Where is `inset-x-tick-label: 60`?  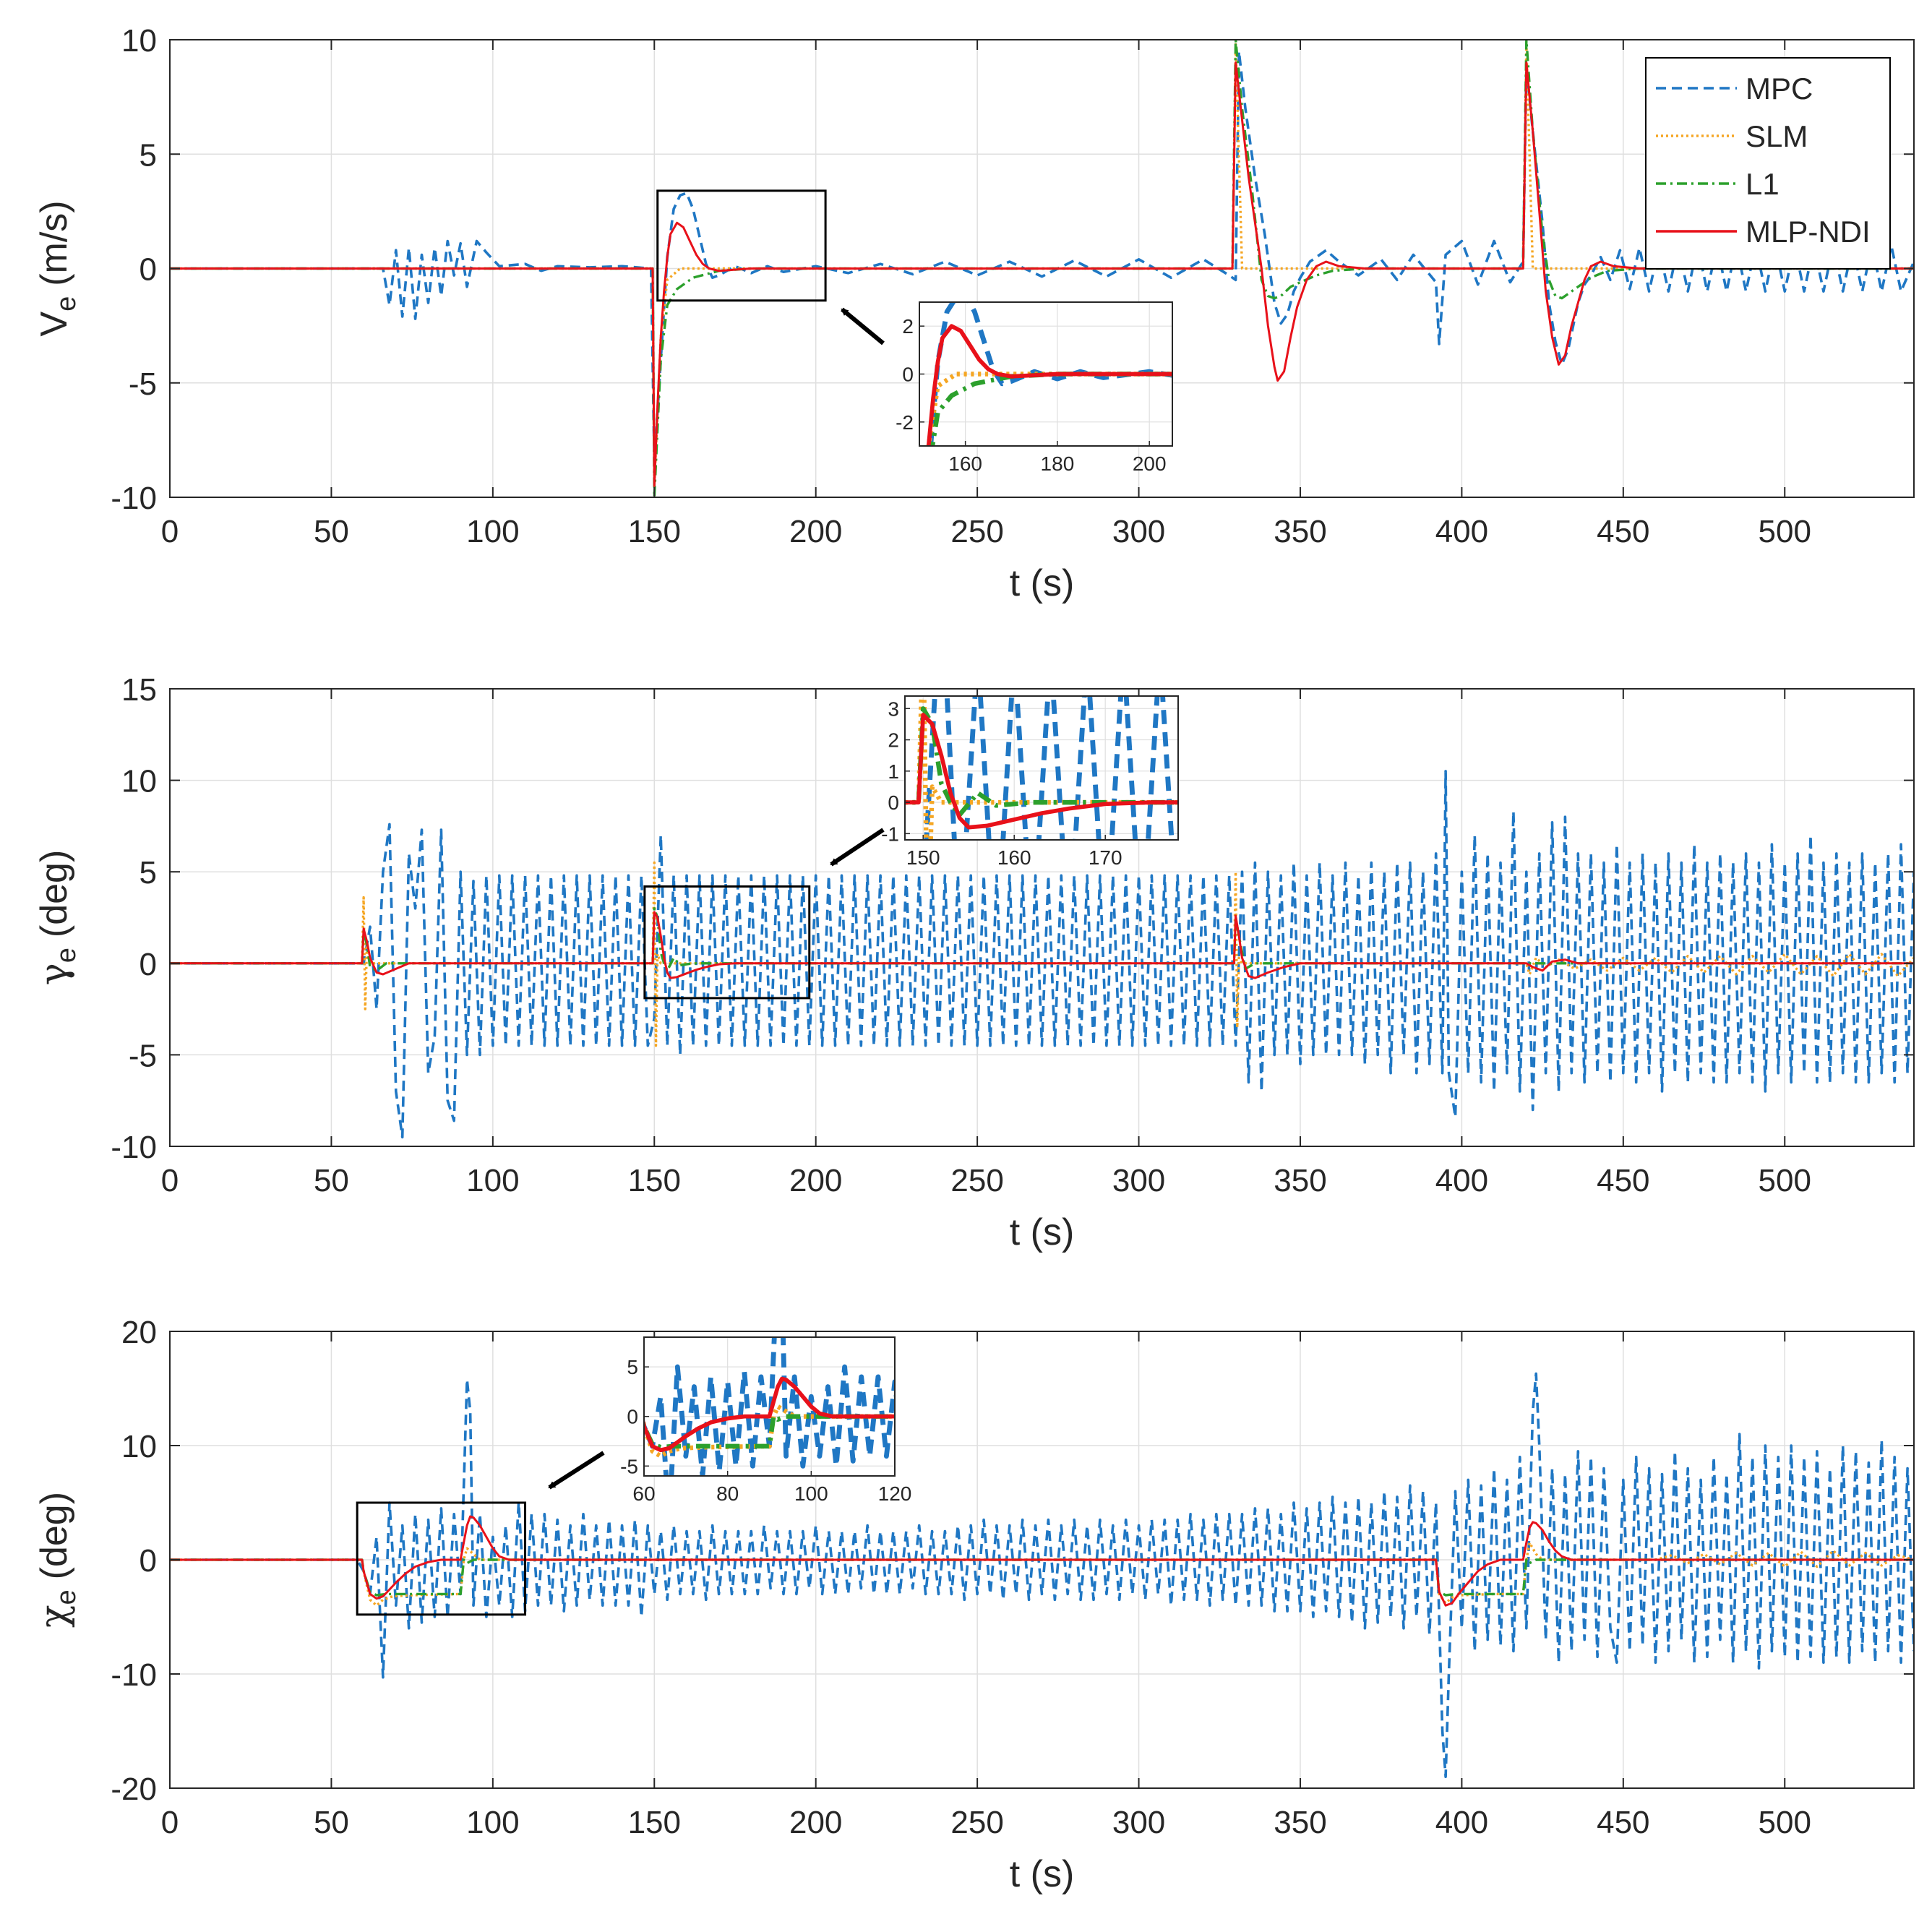 inset-x-tick-label: 60 is located at coordinates (644, 1493).